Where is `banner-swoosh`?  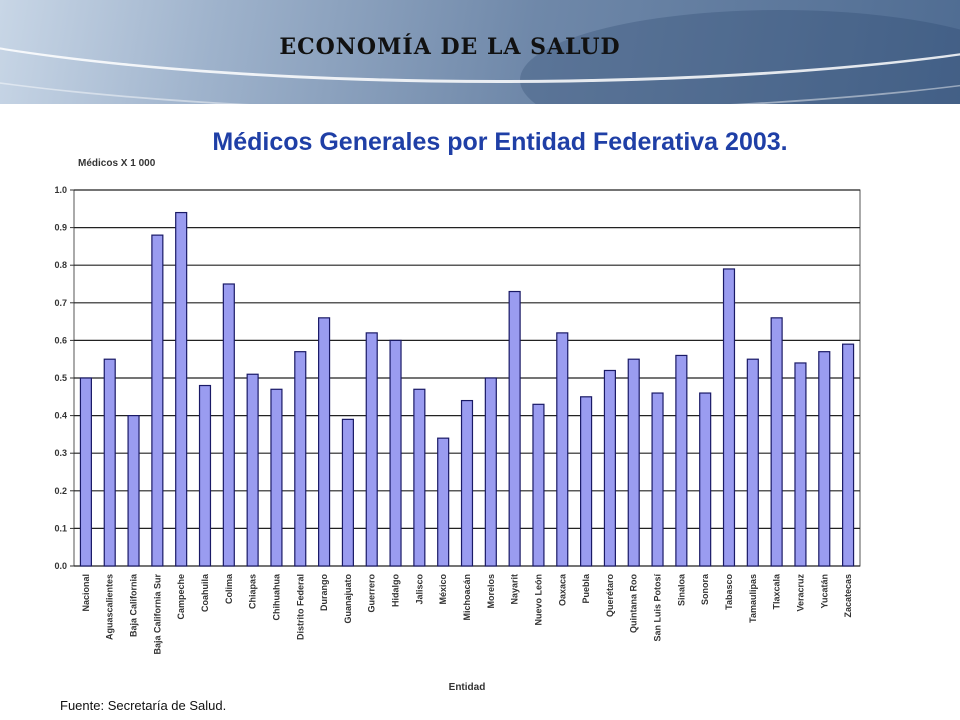
banner-swoosh is located at coordinates (480, 41).